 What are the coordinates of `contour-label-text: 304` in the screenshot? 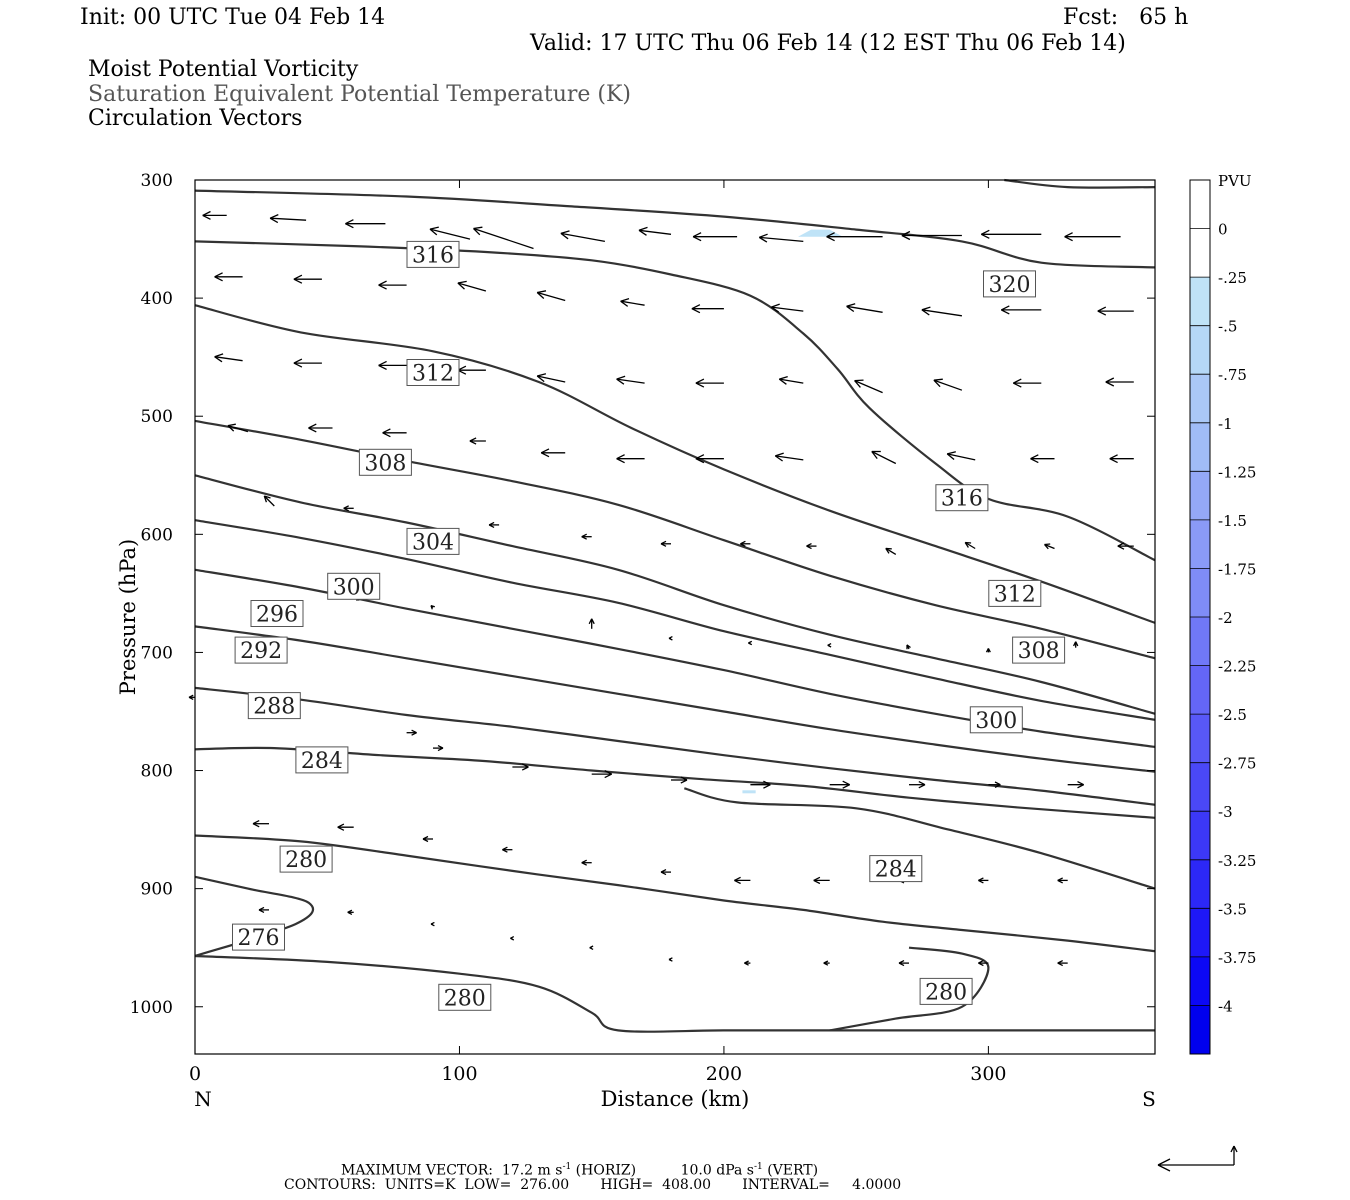 It's located at (433, 542).